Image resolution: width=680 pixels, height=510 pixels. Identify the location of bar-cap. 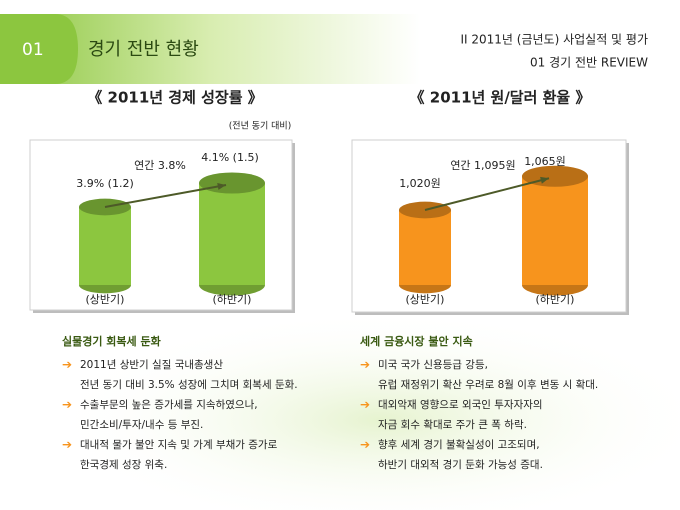
(232, 183).